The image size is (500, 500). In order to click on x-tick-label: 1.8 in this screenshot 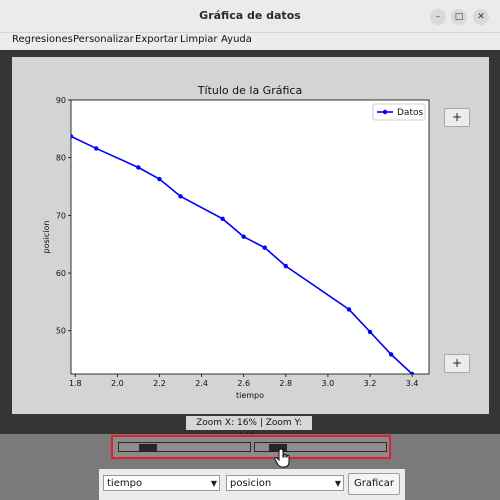, I will do `click(75, 383)`.